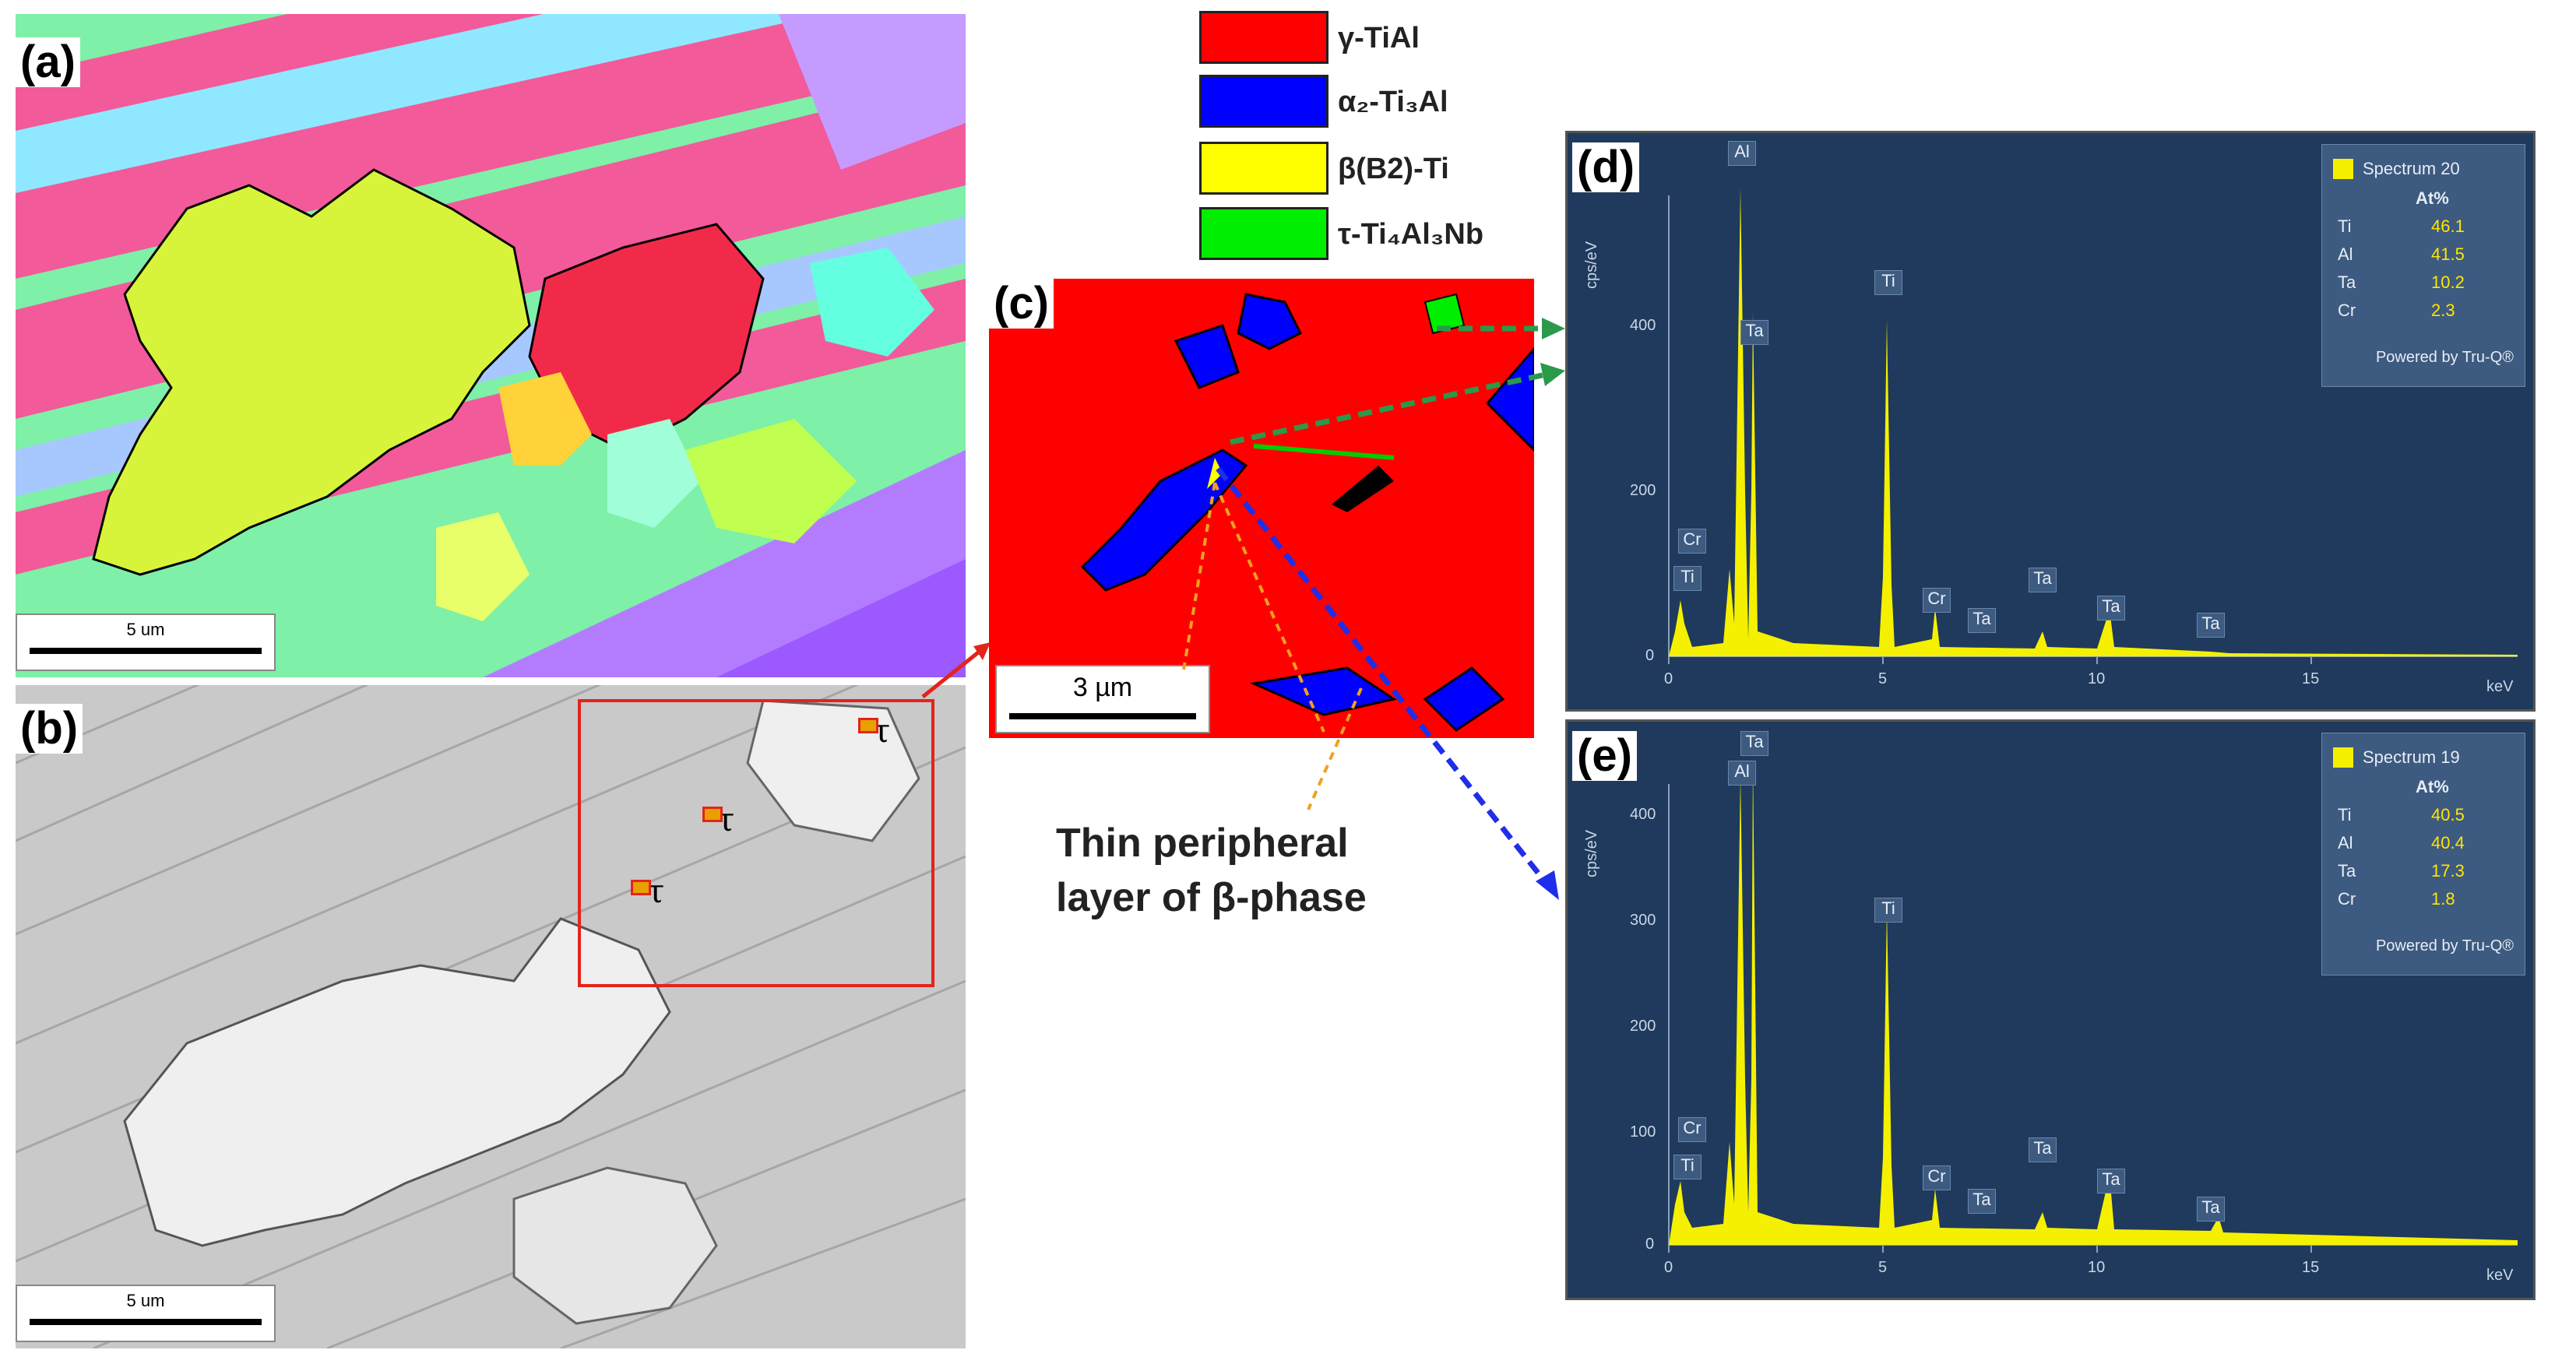 This screenshot has height=1364, width=2576. I want to click on legend-label-gamma: γ-TiAl, so click(1379, 38).